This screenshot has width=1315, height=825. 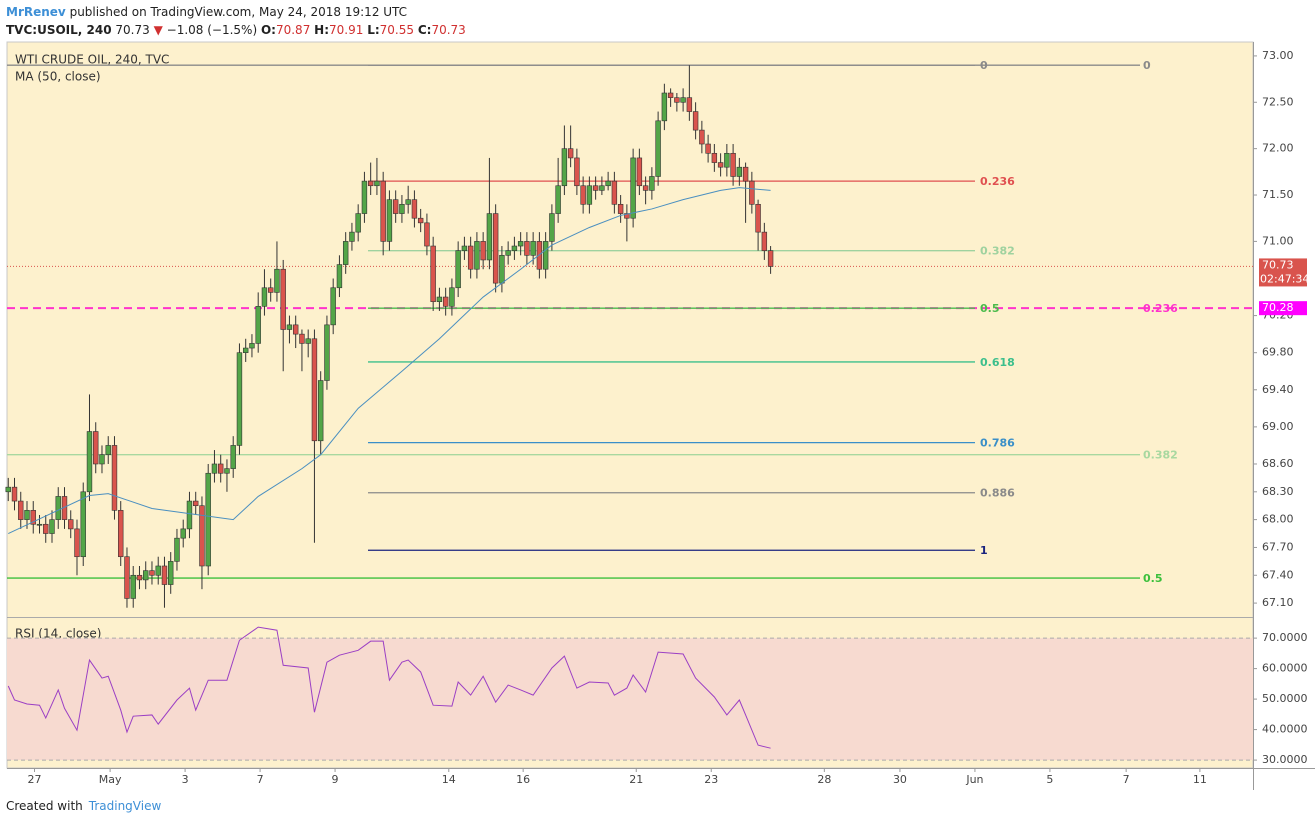 I want to click on y-tick-label: 69.00, so click(x=1278, y=426).